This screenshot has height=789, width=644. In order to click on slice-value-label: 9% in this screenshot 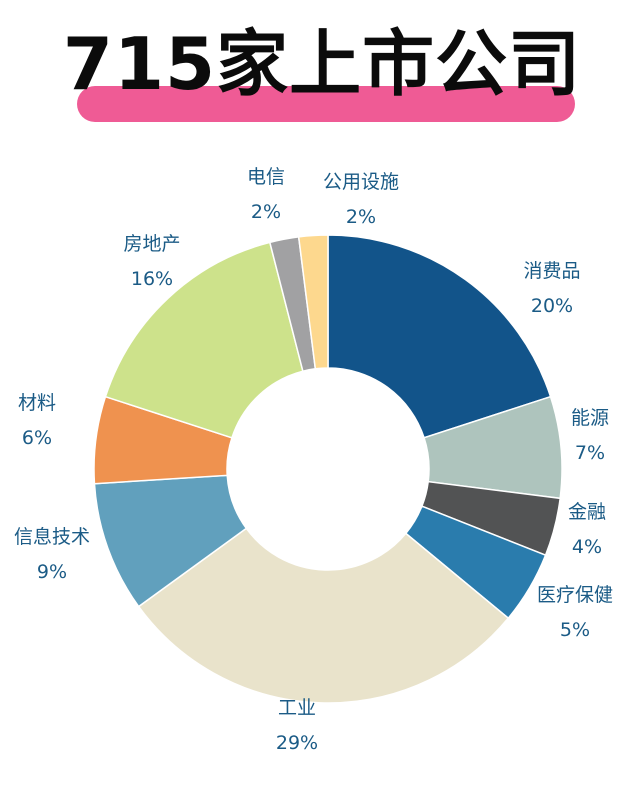, I will do `click(52, 572)`.